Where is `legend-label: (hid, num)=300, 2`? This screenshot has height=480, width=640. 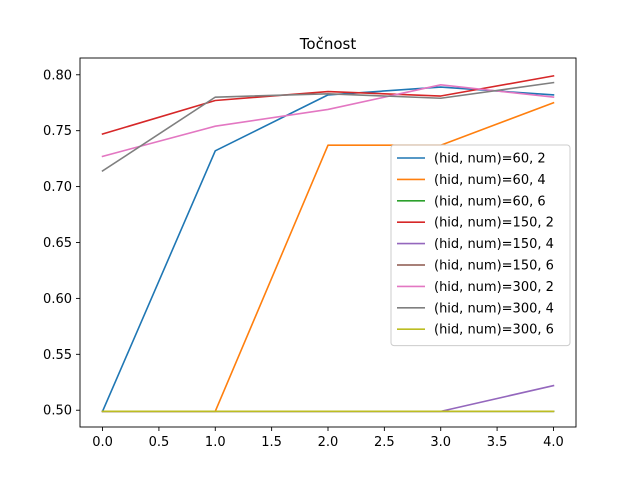
legend-label: (hid, num)=300, 2 is located at coordinates (494, 287).